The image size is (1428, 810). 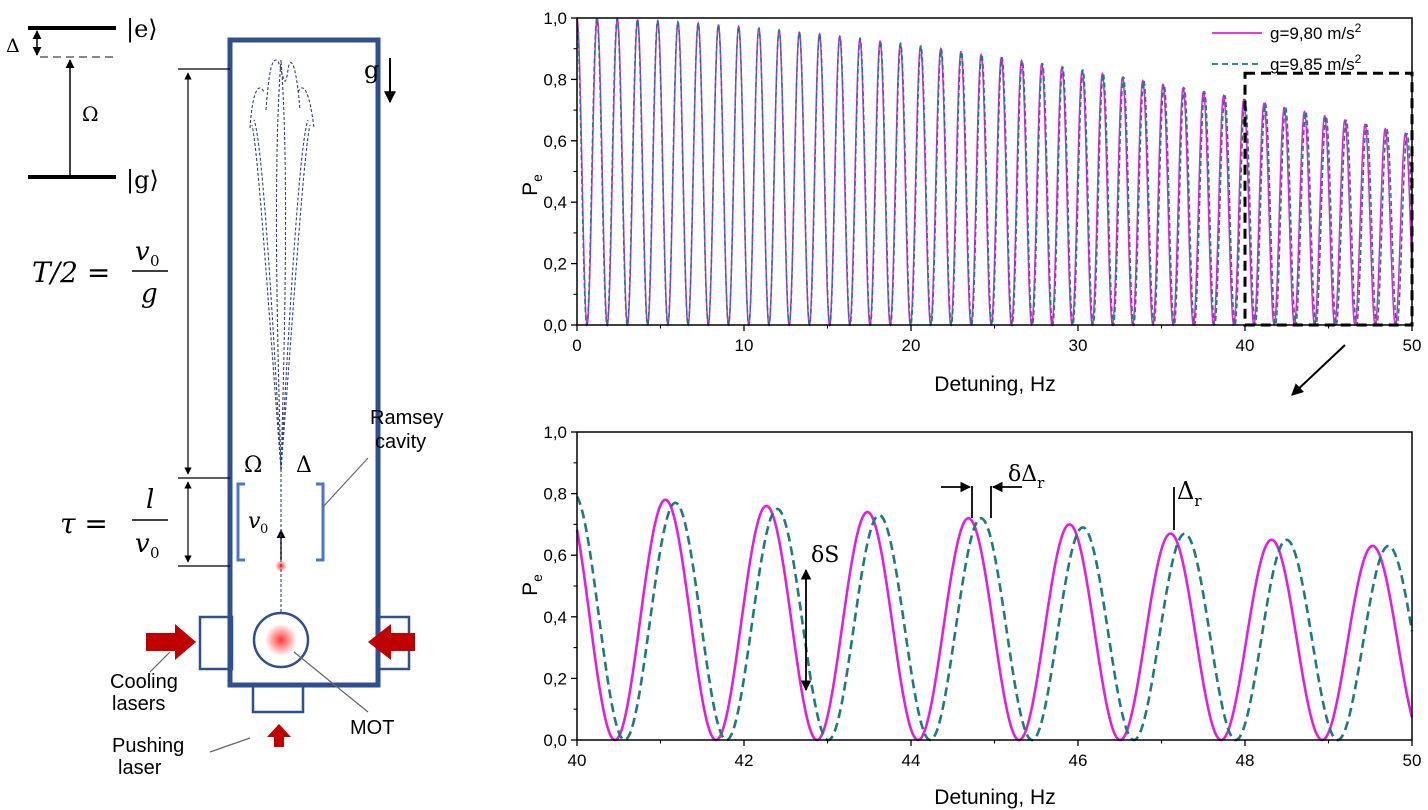 I want to click on chart1-xtick-label: 46, so click(x=1078, y=760).